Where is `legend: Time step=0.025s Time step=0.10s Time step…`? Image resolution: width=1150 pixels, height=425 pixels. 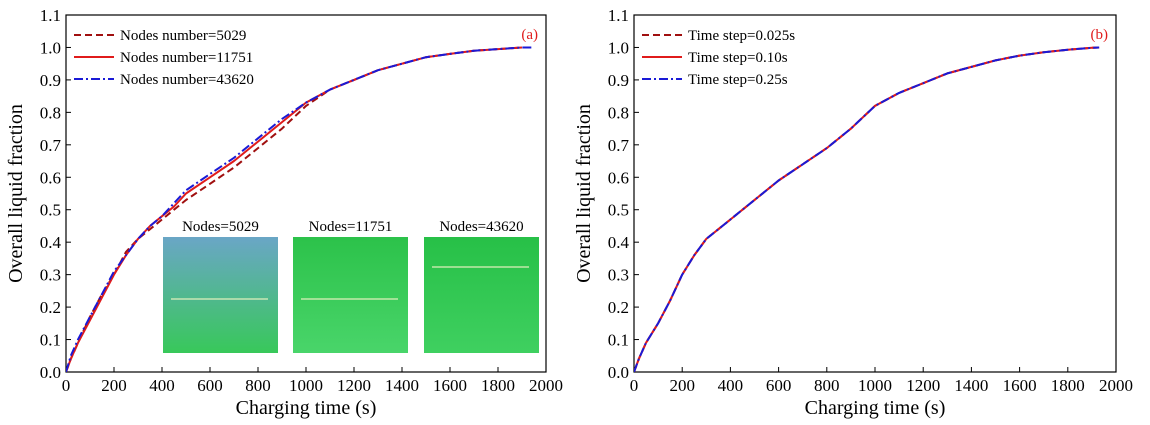
legend: Time step=0.025s Time step=0.10s Time step… is located at coordinates (718, 58).